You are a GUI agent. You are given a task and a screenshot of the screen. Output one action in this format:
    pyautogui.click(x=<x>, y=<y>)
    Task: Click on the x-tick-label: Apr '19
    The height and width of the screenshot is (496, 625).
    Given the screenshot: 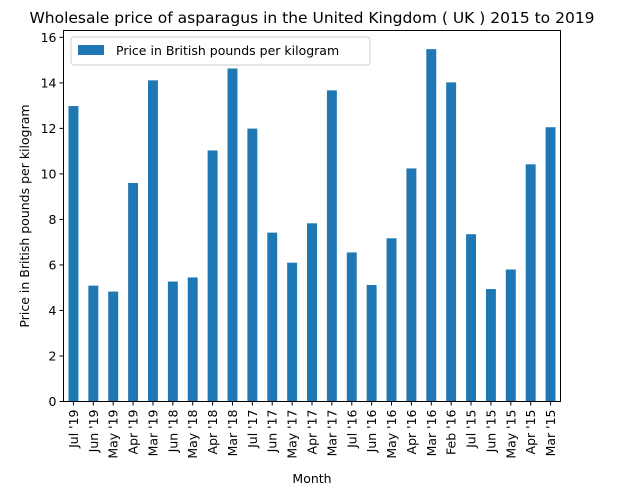 What is the action you would take?
    pyautogui.click(x=133, y=431)
    